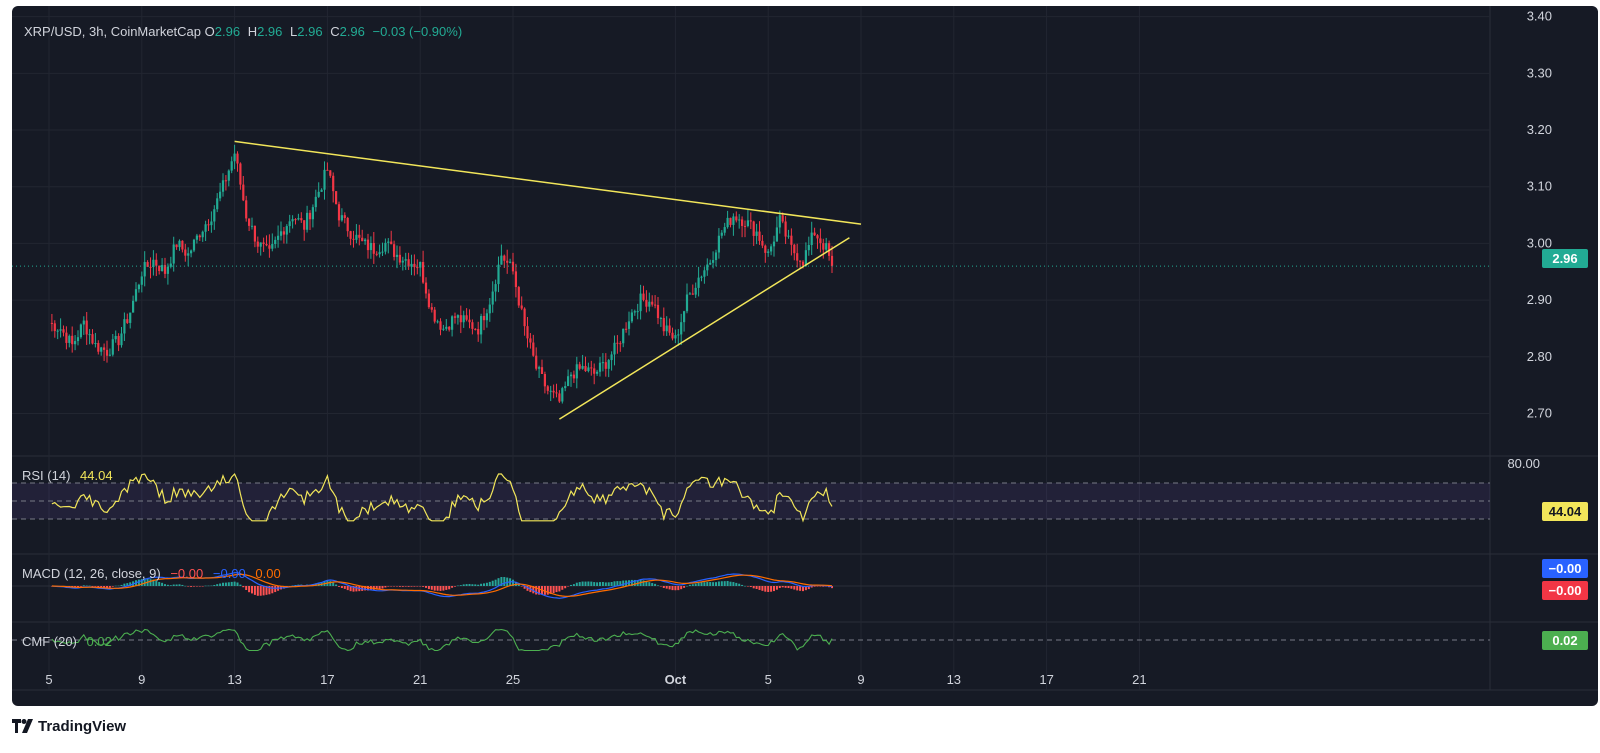  What do you see at coordinates (704, 328) in the screenshot?
I see `lower-trendline` at bounding box center [704, 328].